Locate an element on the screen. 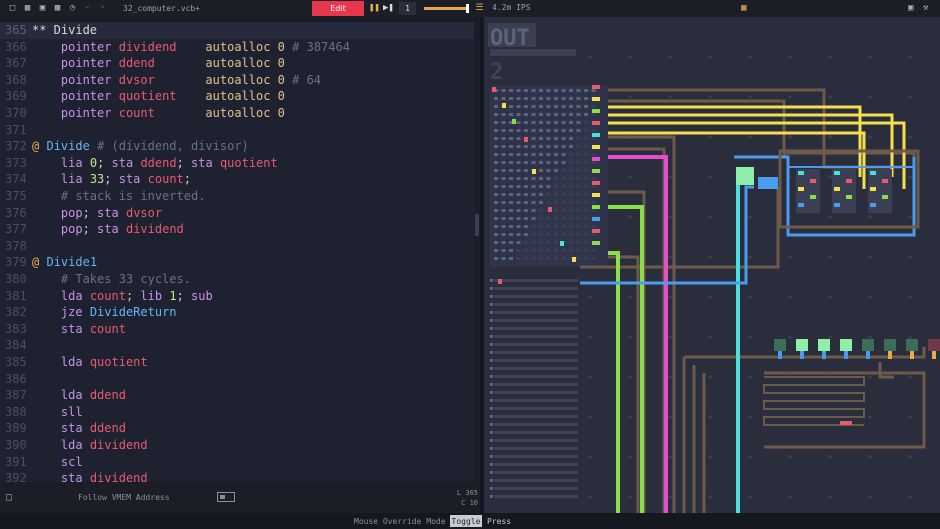 This screenshot has width=940, height=529. undo-icon: ↶ is located at coordinates (87, 8).